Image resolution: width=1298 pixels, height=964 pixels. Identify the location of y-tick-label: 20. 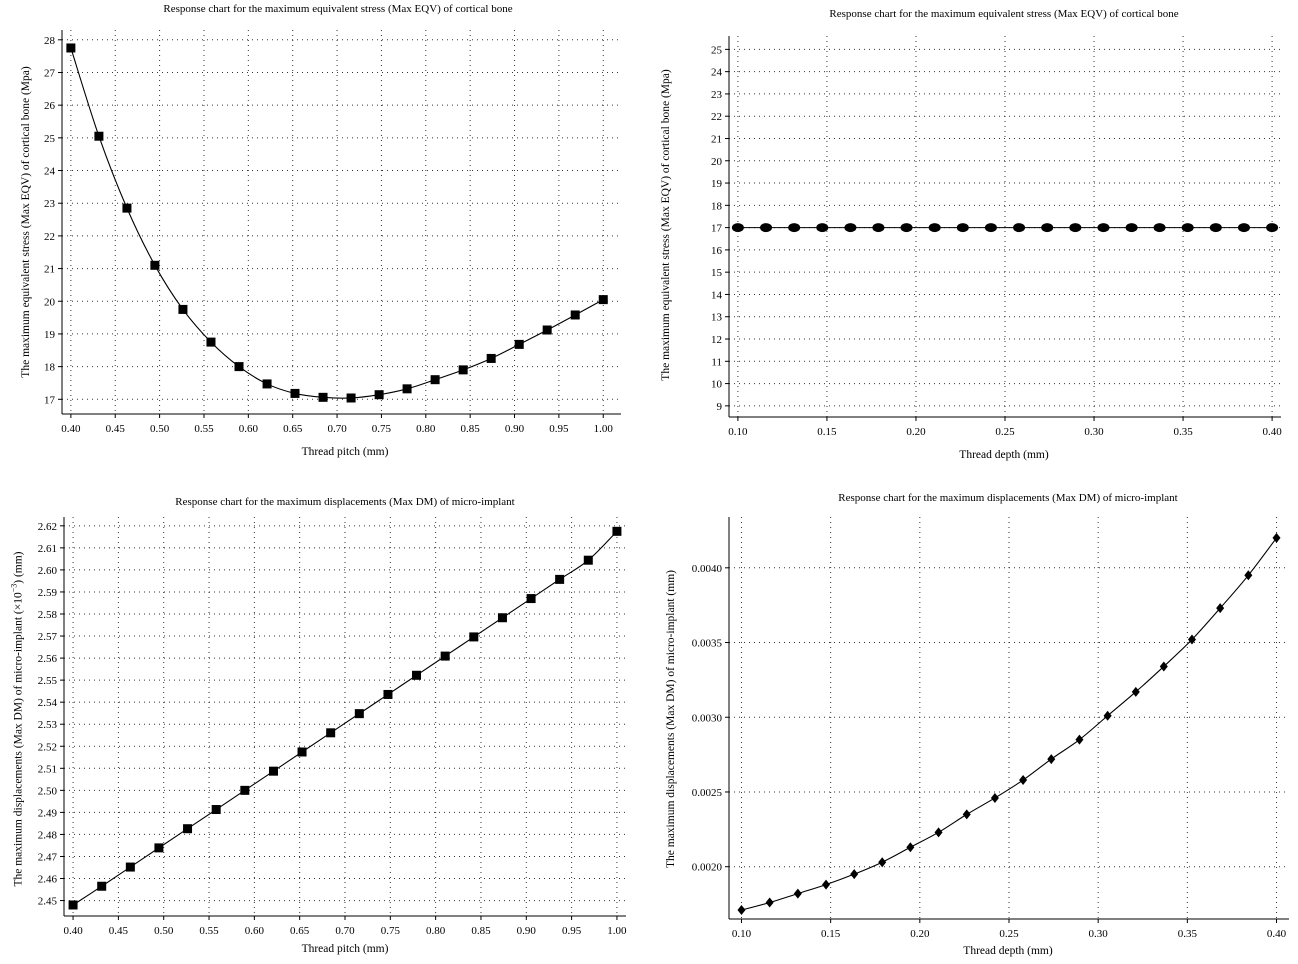
(50, 302).